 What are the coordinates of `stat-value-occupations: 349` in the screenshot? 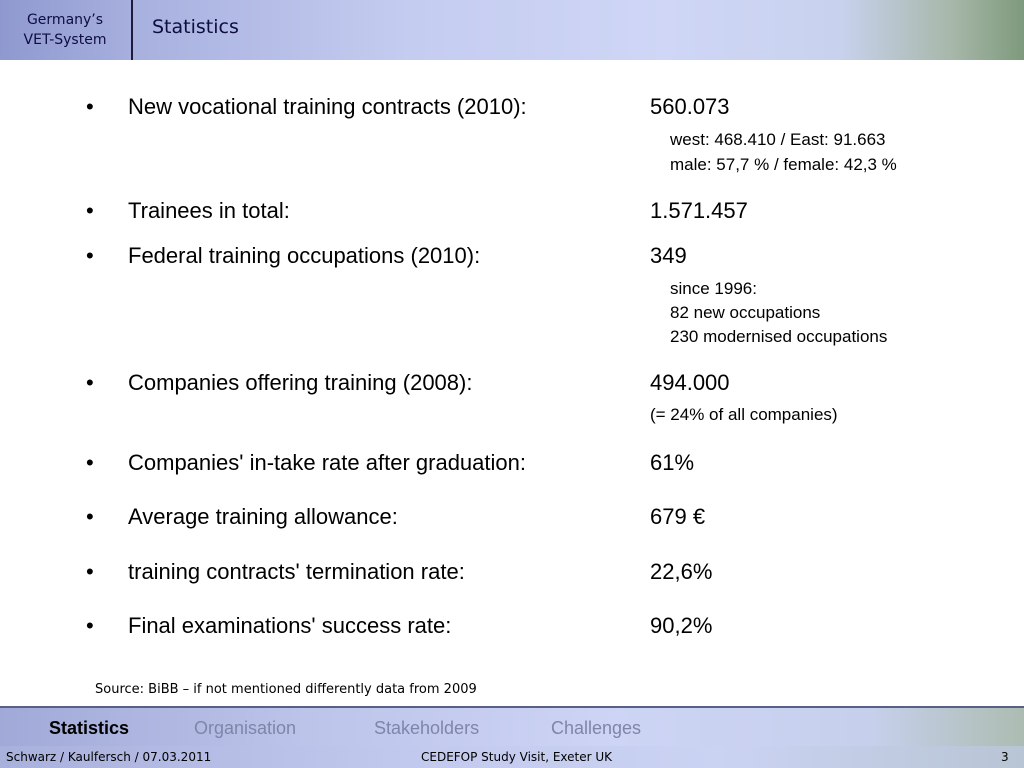 It's located at (668, 255).